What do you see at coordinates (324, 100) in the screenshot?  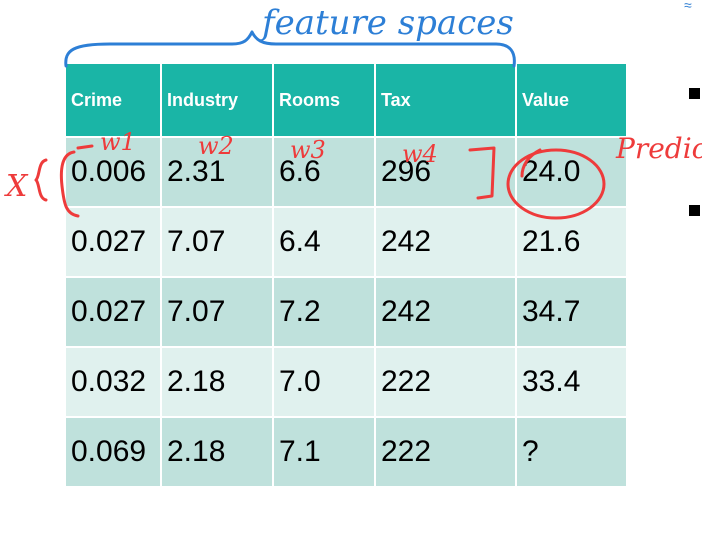 I see `column-header-rooms: Rooms` at bounding box center [324, 100].